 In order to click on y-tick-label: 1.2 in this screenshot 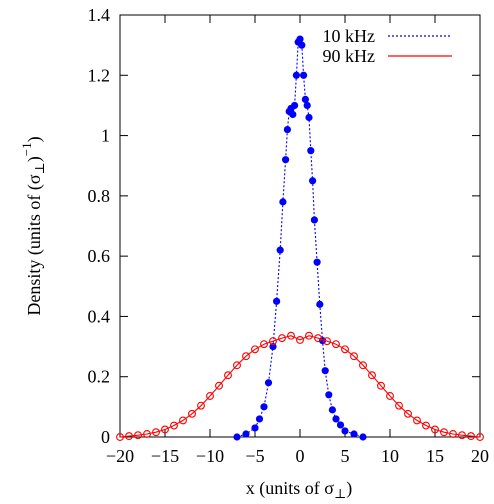, I will do `click(99, 75)`.